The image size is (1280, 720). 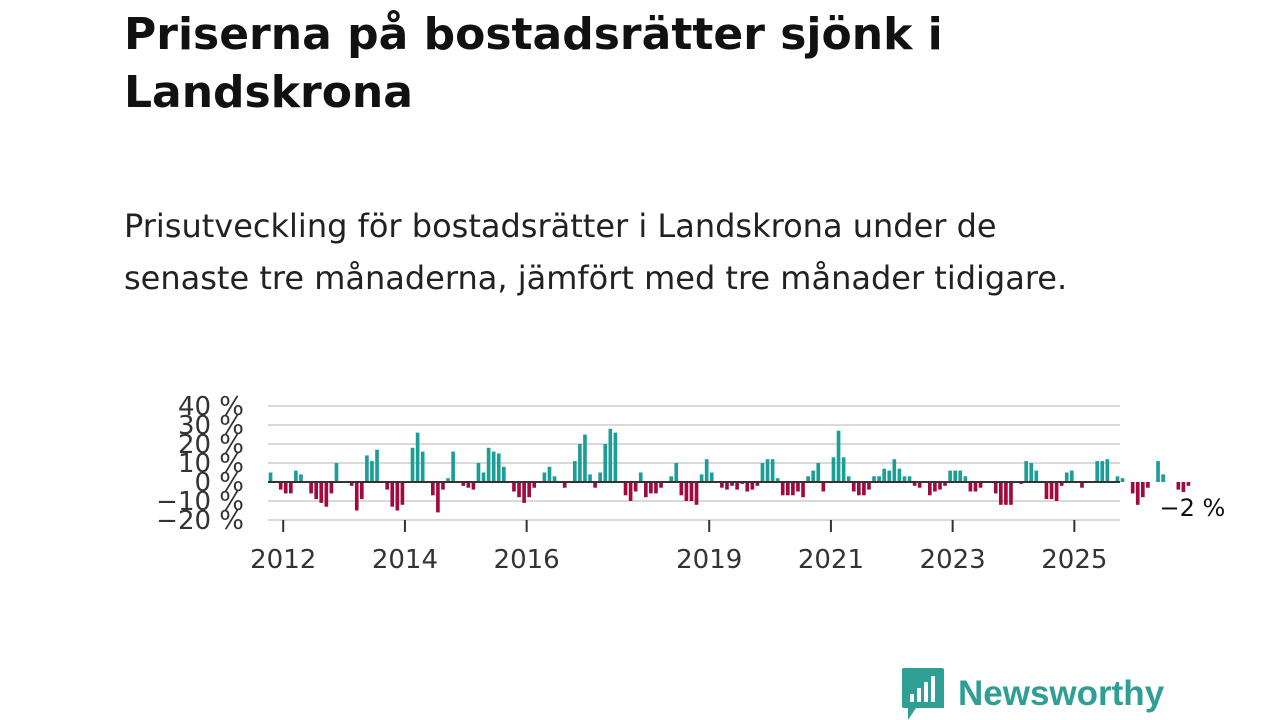 What do you see at coordinates (283, 560) in the screenshot?
I see `x-tick-label: 2012` at bounding box center [283, 560].